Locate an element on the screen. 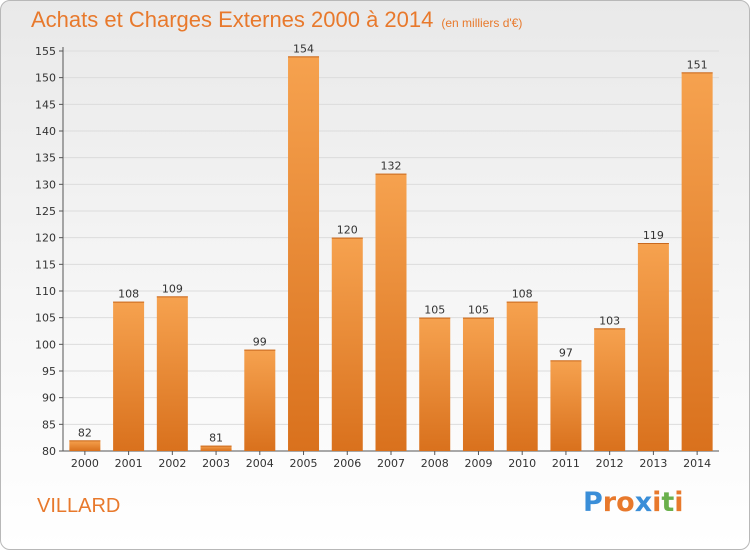 The width and height of the screenshot is (750, 550). chart-title: Achats et Charges Externes 2000 à 2014 is located at coordinates (232, 19).